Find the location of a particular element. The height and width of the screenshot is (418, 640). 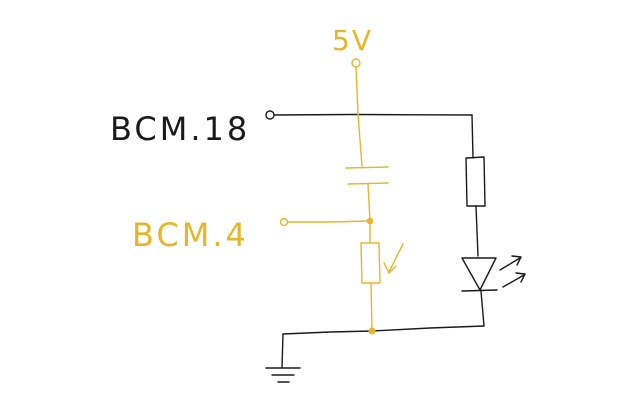

capacitor-wire is located at coordinates (369, 202).